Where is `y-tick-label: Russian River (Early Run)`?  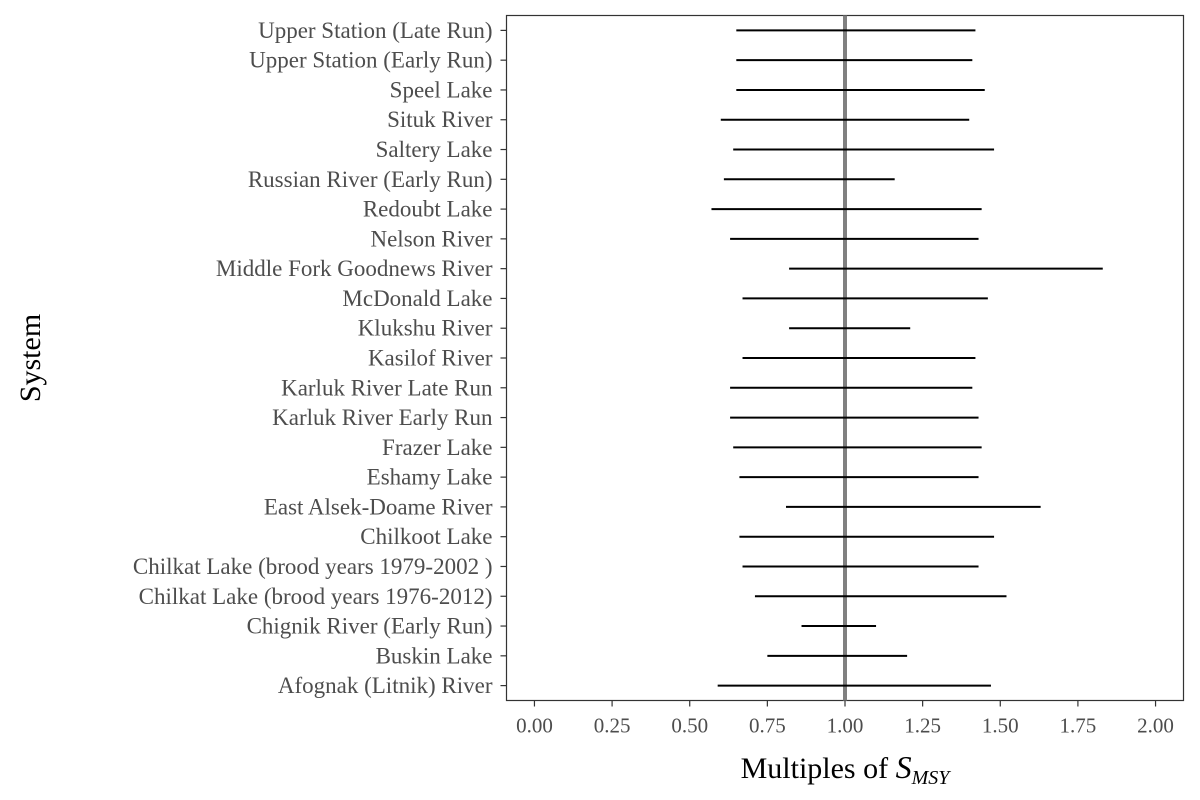 y-tick-label: Russian River (Early Run) is located at coordinates (370, 179).